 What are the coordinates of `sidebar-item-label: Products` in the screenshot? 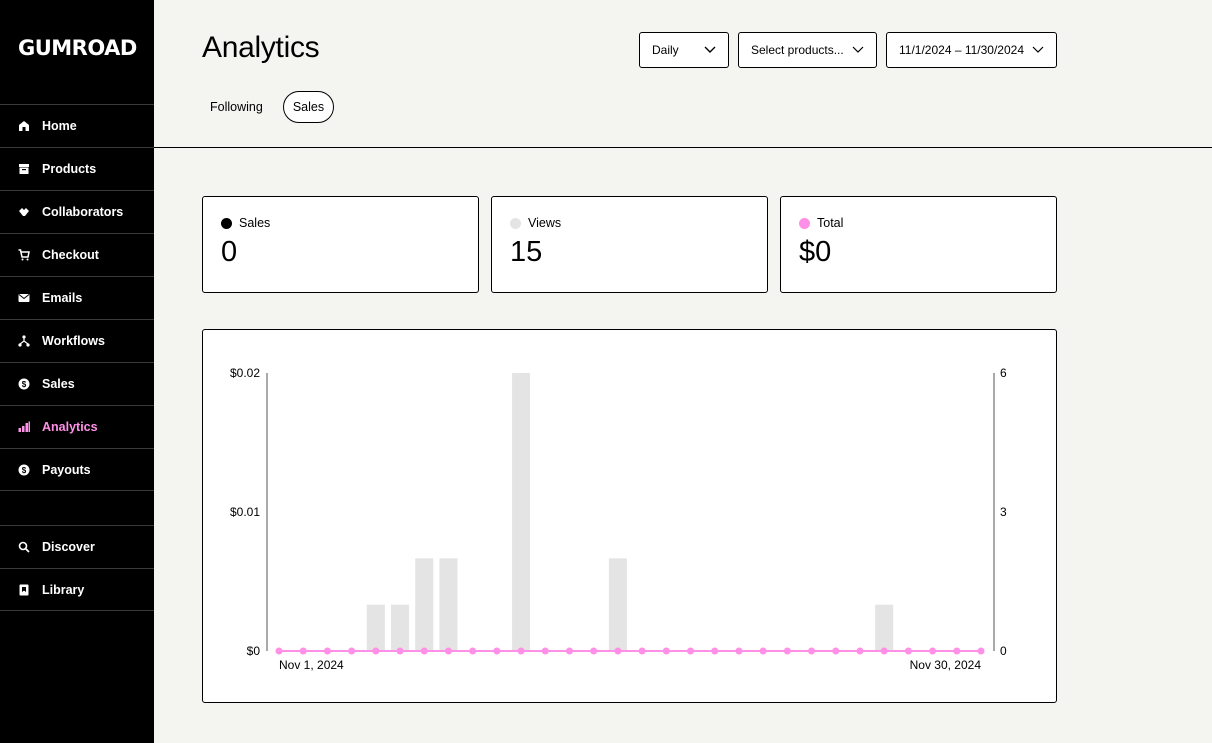 It's located at (69, 169).